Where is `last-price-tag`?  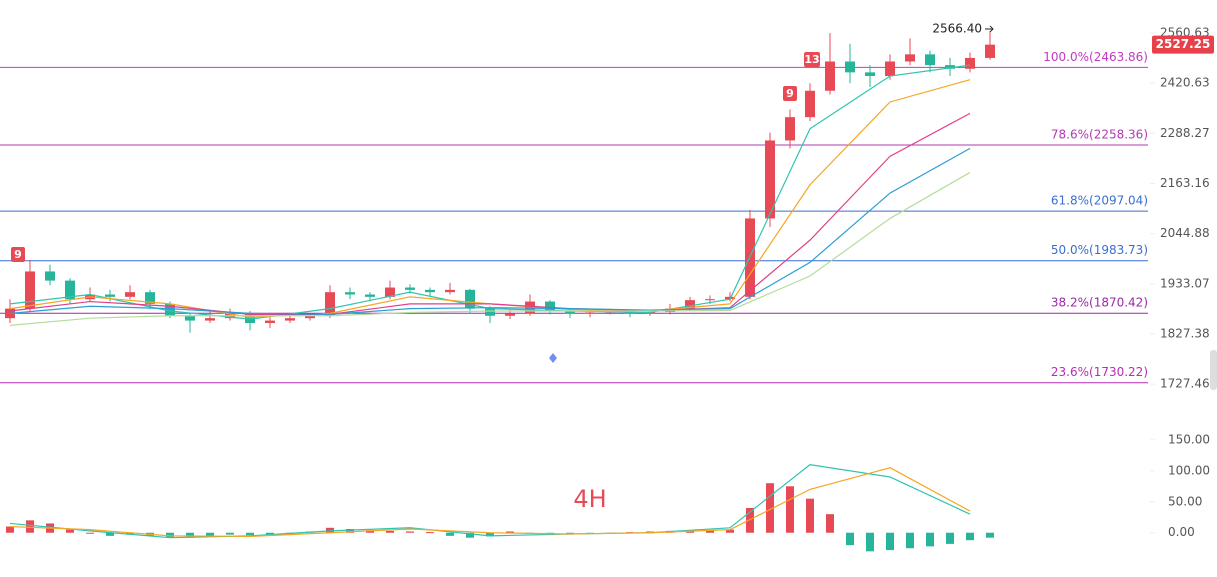
last-price-tag is located at coordinates (1183, 44).